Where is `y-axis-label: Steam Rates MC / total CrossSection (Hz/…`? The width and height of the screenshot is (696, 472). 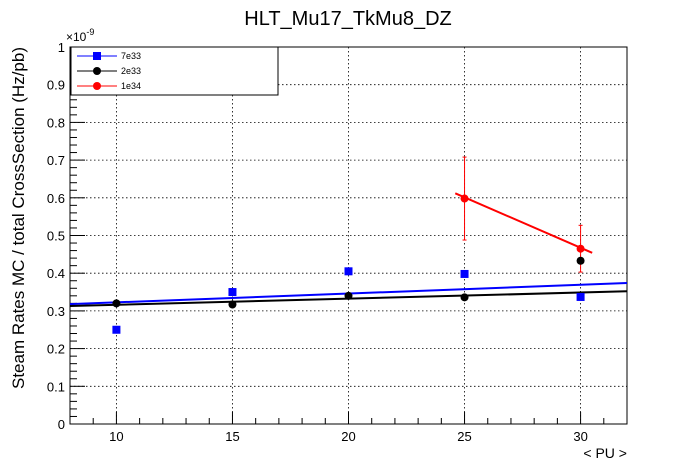
y-axis-label: Steam Rates MC / total CrossSection (Hz/… is located at coordinates (18, 218).